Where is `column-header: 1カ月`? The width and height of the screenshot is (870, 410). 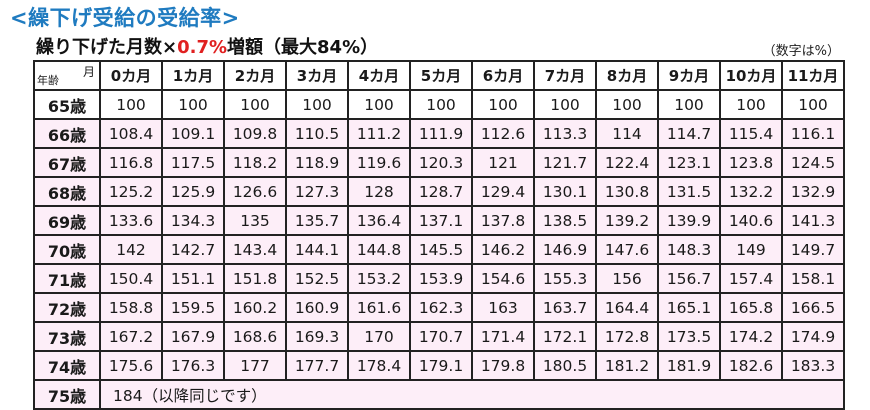
column-header: 1カ月 is located at coordinates (193, 75).